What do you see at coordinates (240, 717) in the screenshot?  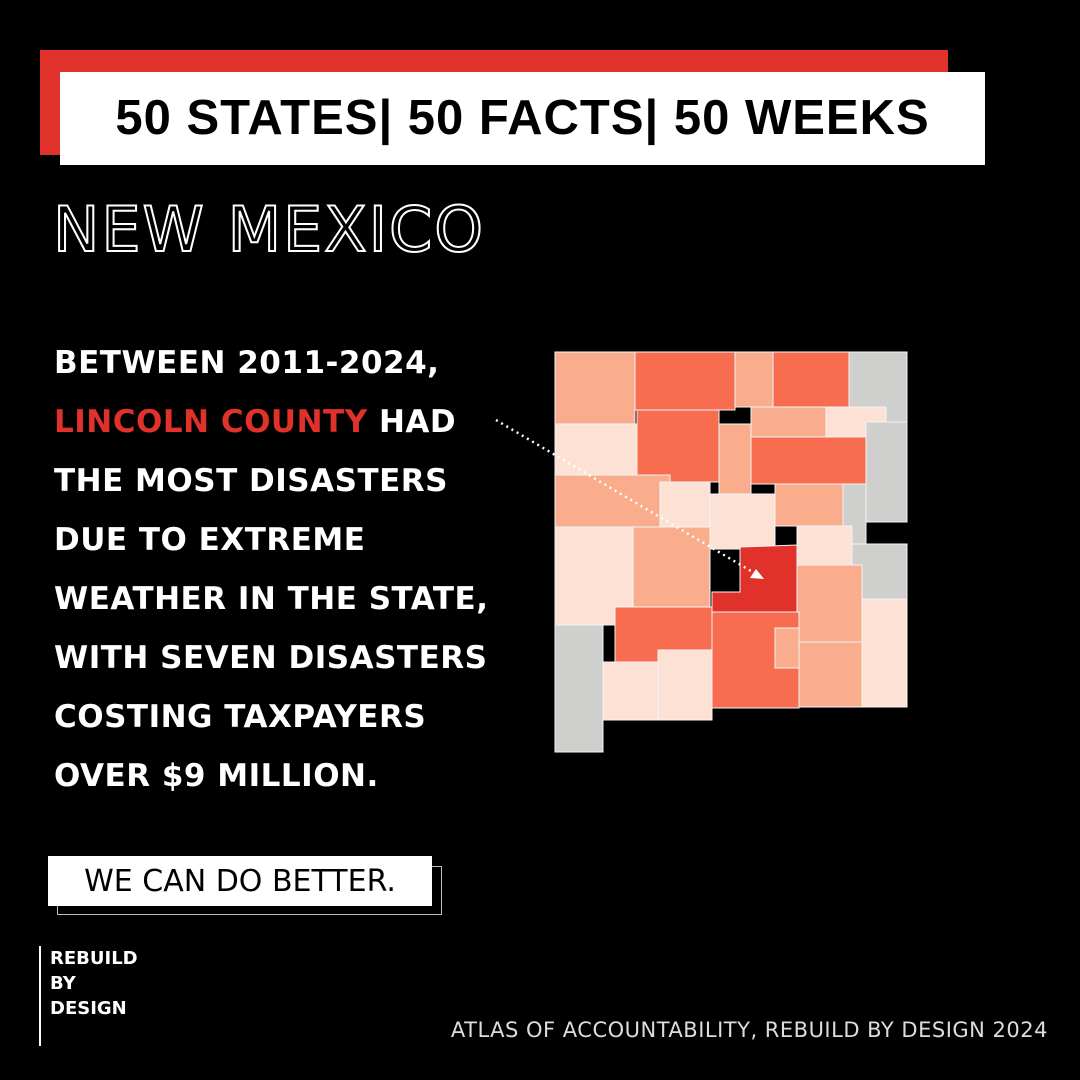 I see `fact-line: COSTING TAXPAYERS` at bounding box center [240, 717].